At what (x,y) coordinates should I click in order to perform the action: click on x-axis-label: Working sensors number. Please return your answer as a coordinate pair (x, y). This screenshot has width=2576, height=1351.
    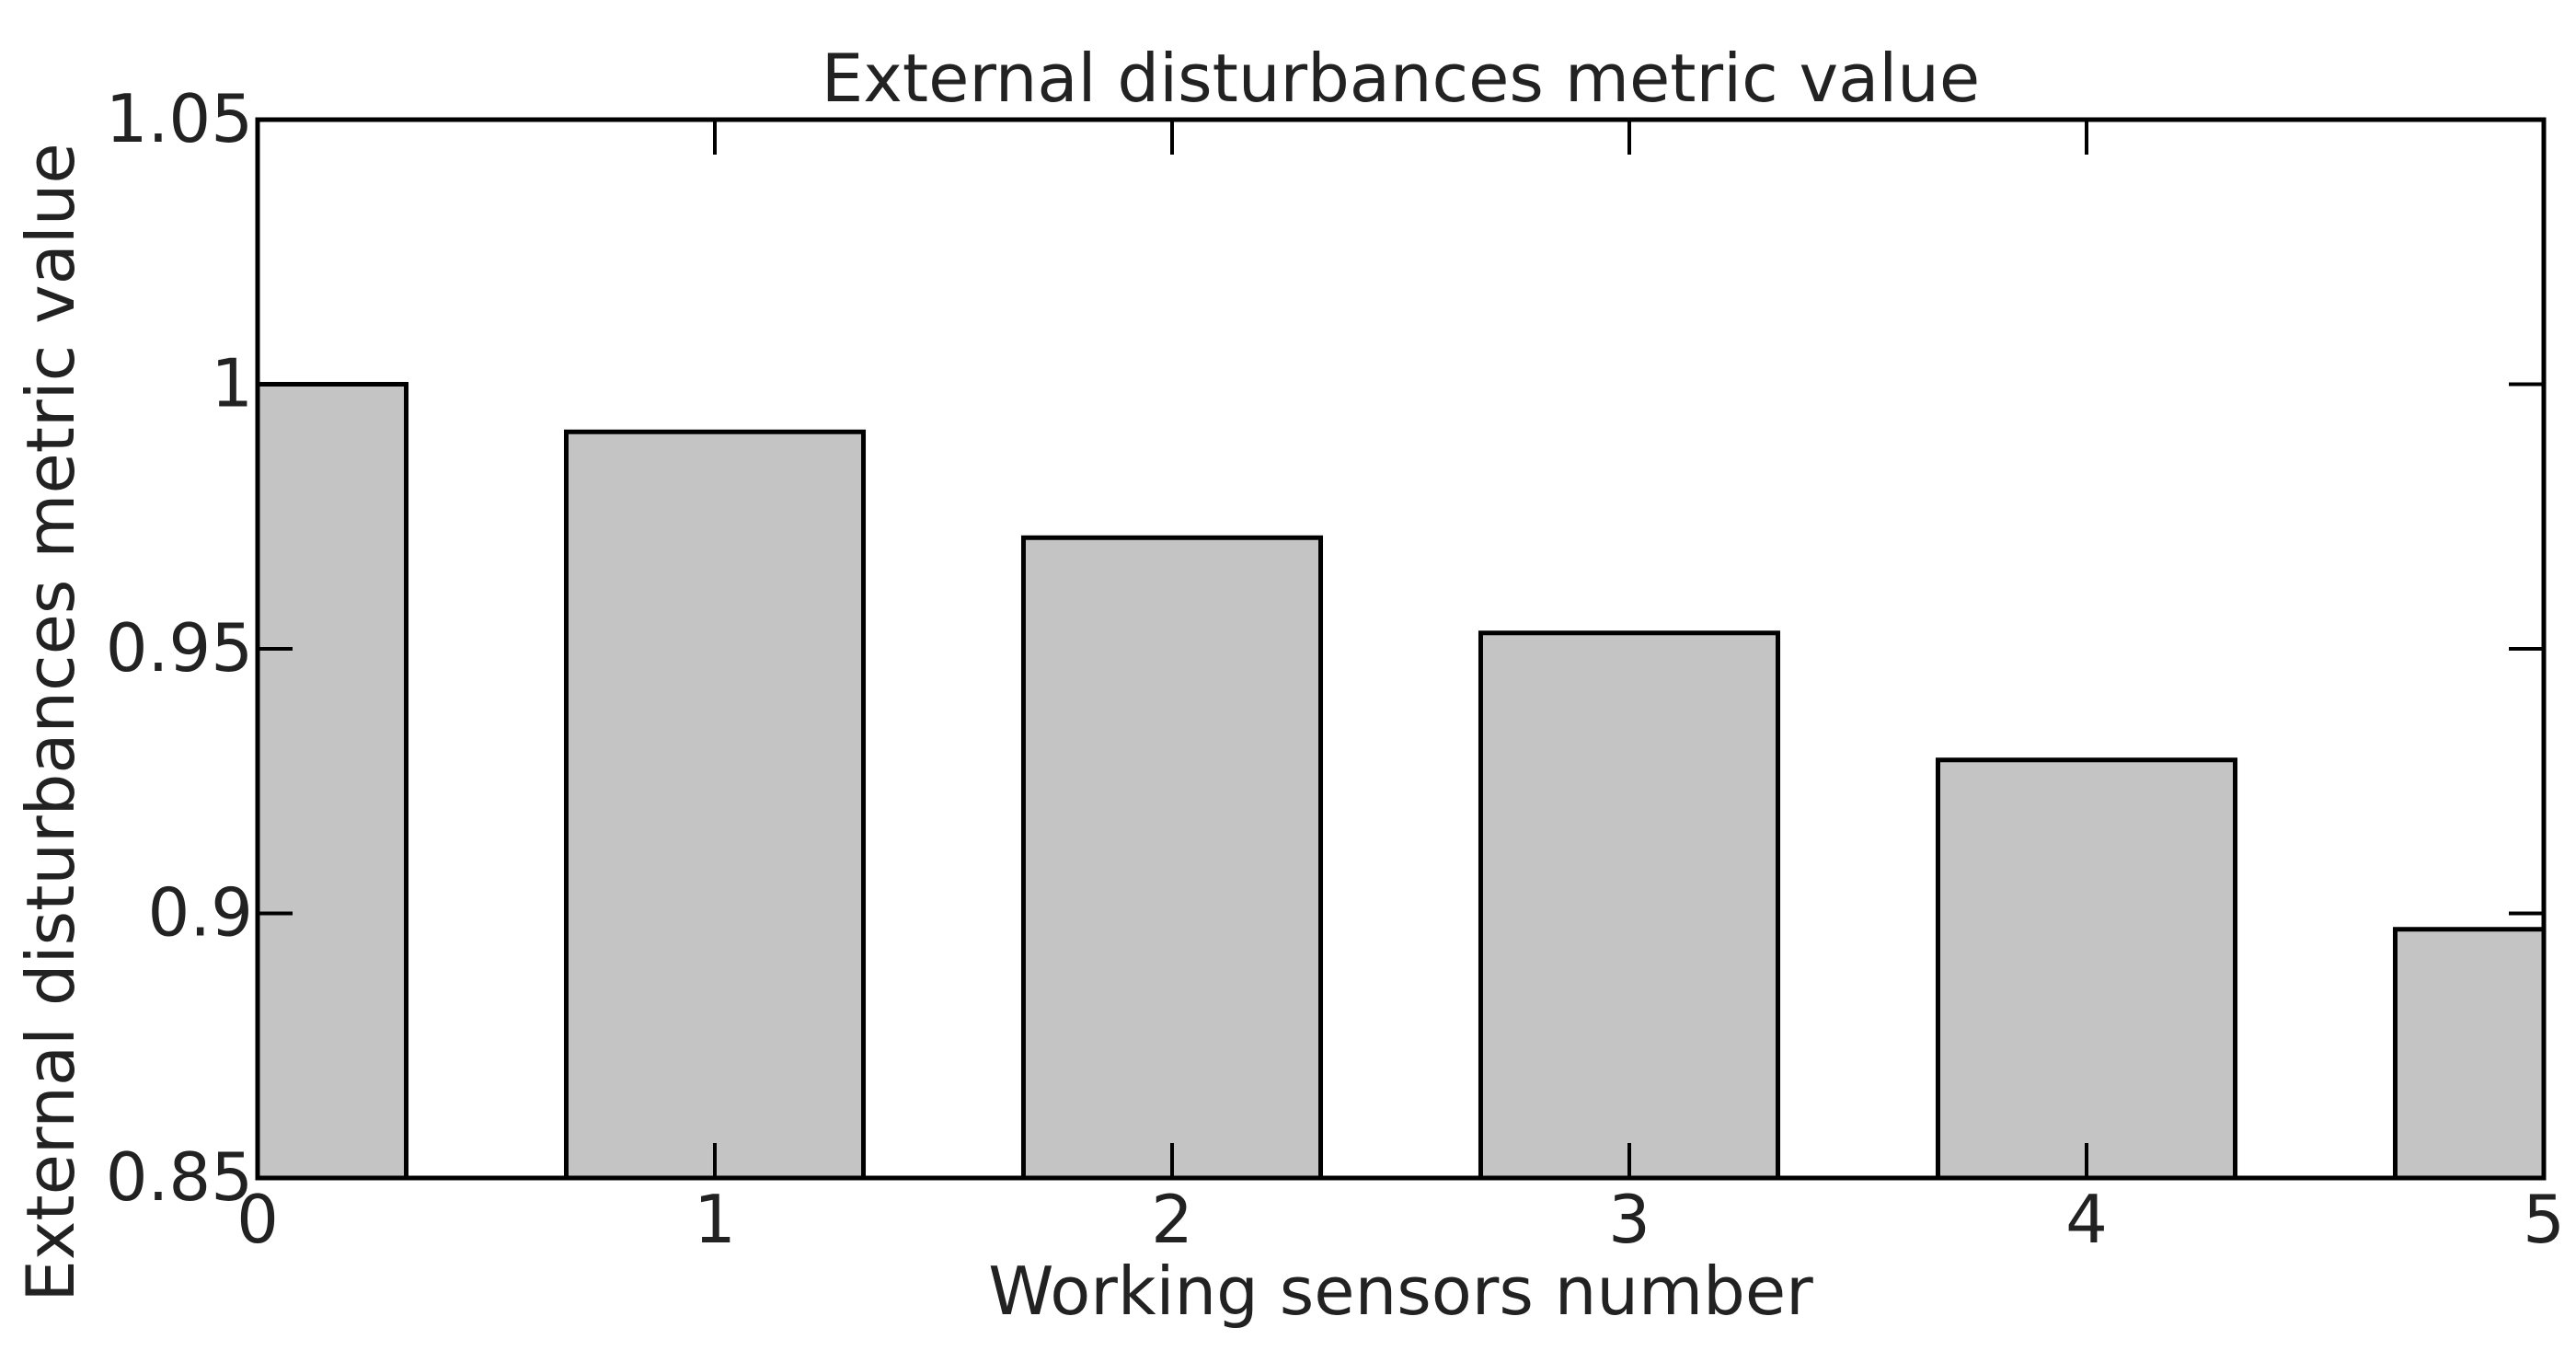
    Looking at the image, I should click on (1400, 1291).